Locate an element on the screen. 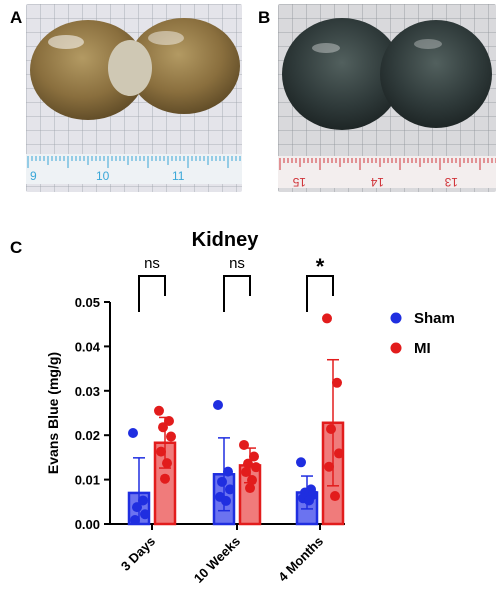 The image size is (498, 611). ruler-b-label-13: 13 is located at coordinates (451, 182).